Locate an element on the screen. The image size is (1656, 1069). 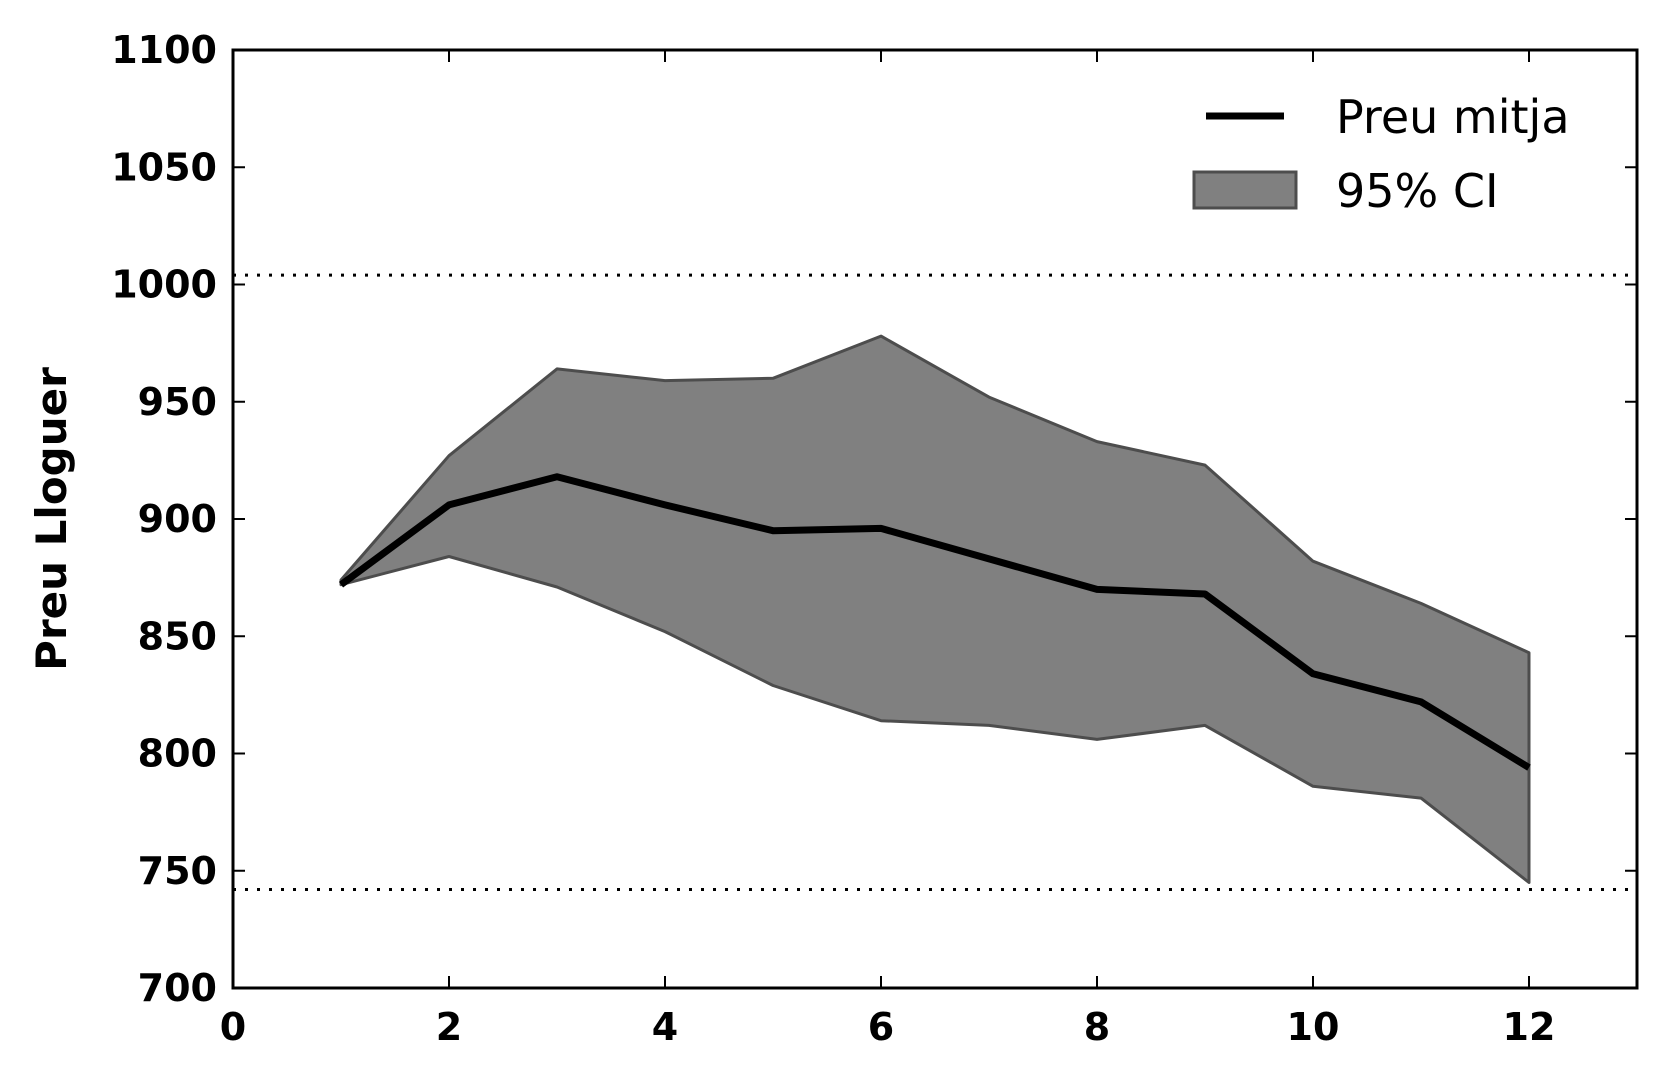
y-tick-label-1000: 1000 is located at coordinates (164, 285).